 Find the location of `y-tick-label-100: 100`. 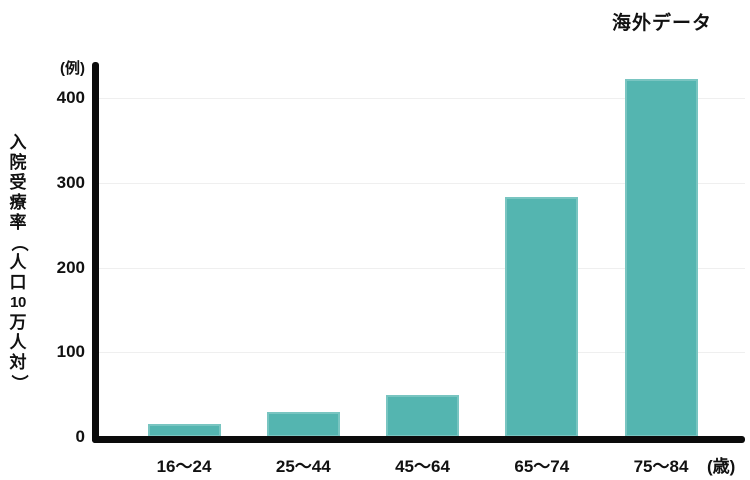

y-tick-label-100: 100 is located at coordinates (70, 351).